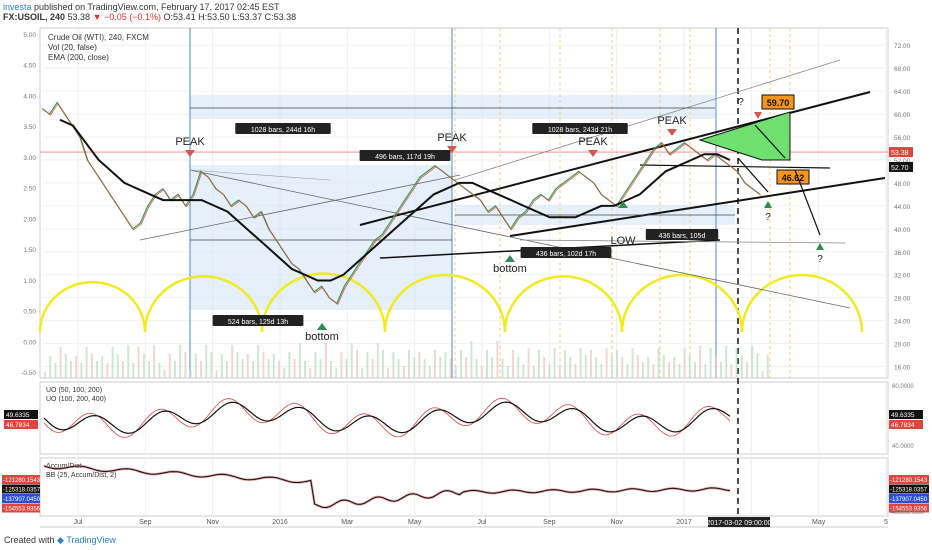  Describe the element at coordinates (744, 136) in the screenshot. I see `green-target-zone` at that location.